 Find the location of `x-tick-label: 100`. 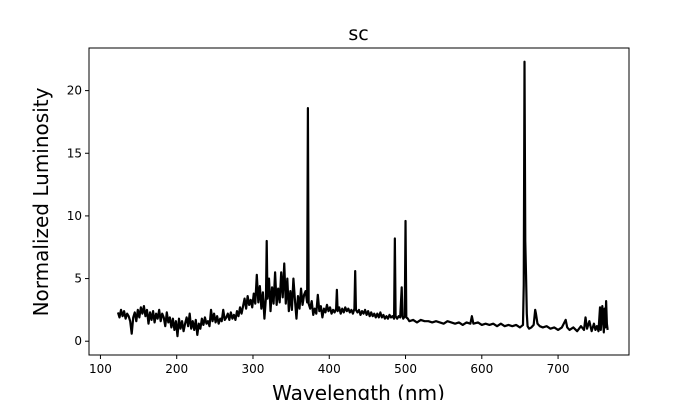

x-tick-label: 100 is located at coordinates (100, 369).